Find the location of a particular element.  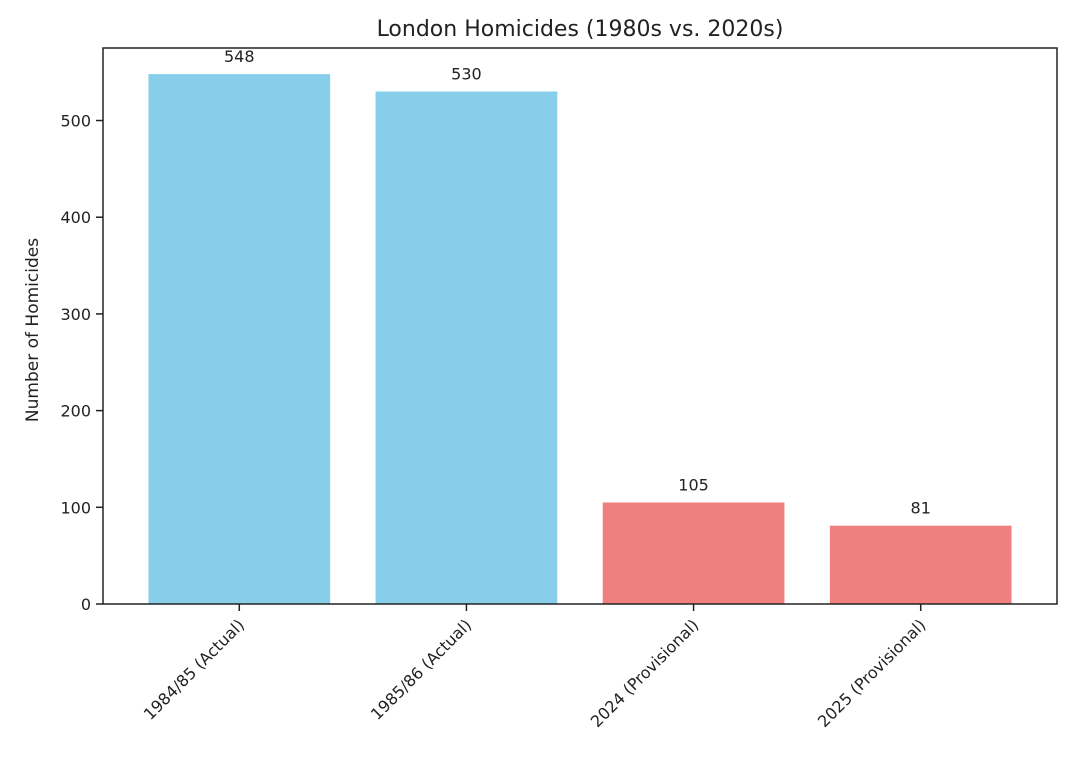

x-tick-label-0: 1984/85 (Actual) is located at coordinates (194, 669).